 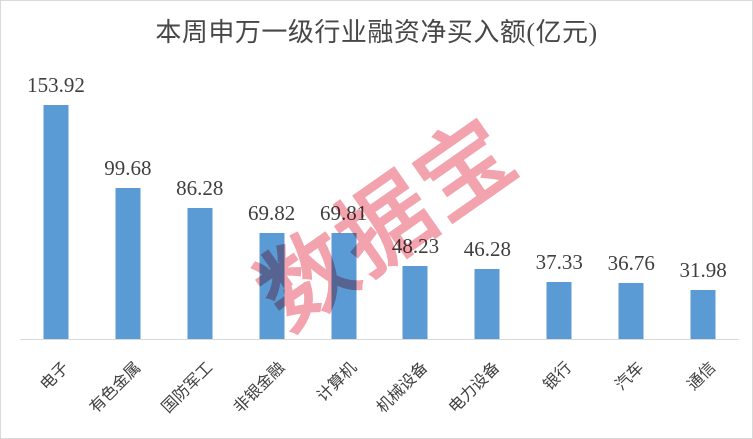 I want to click on category-label: 机械设备, so click(x=403, y=388).